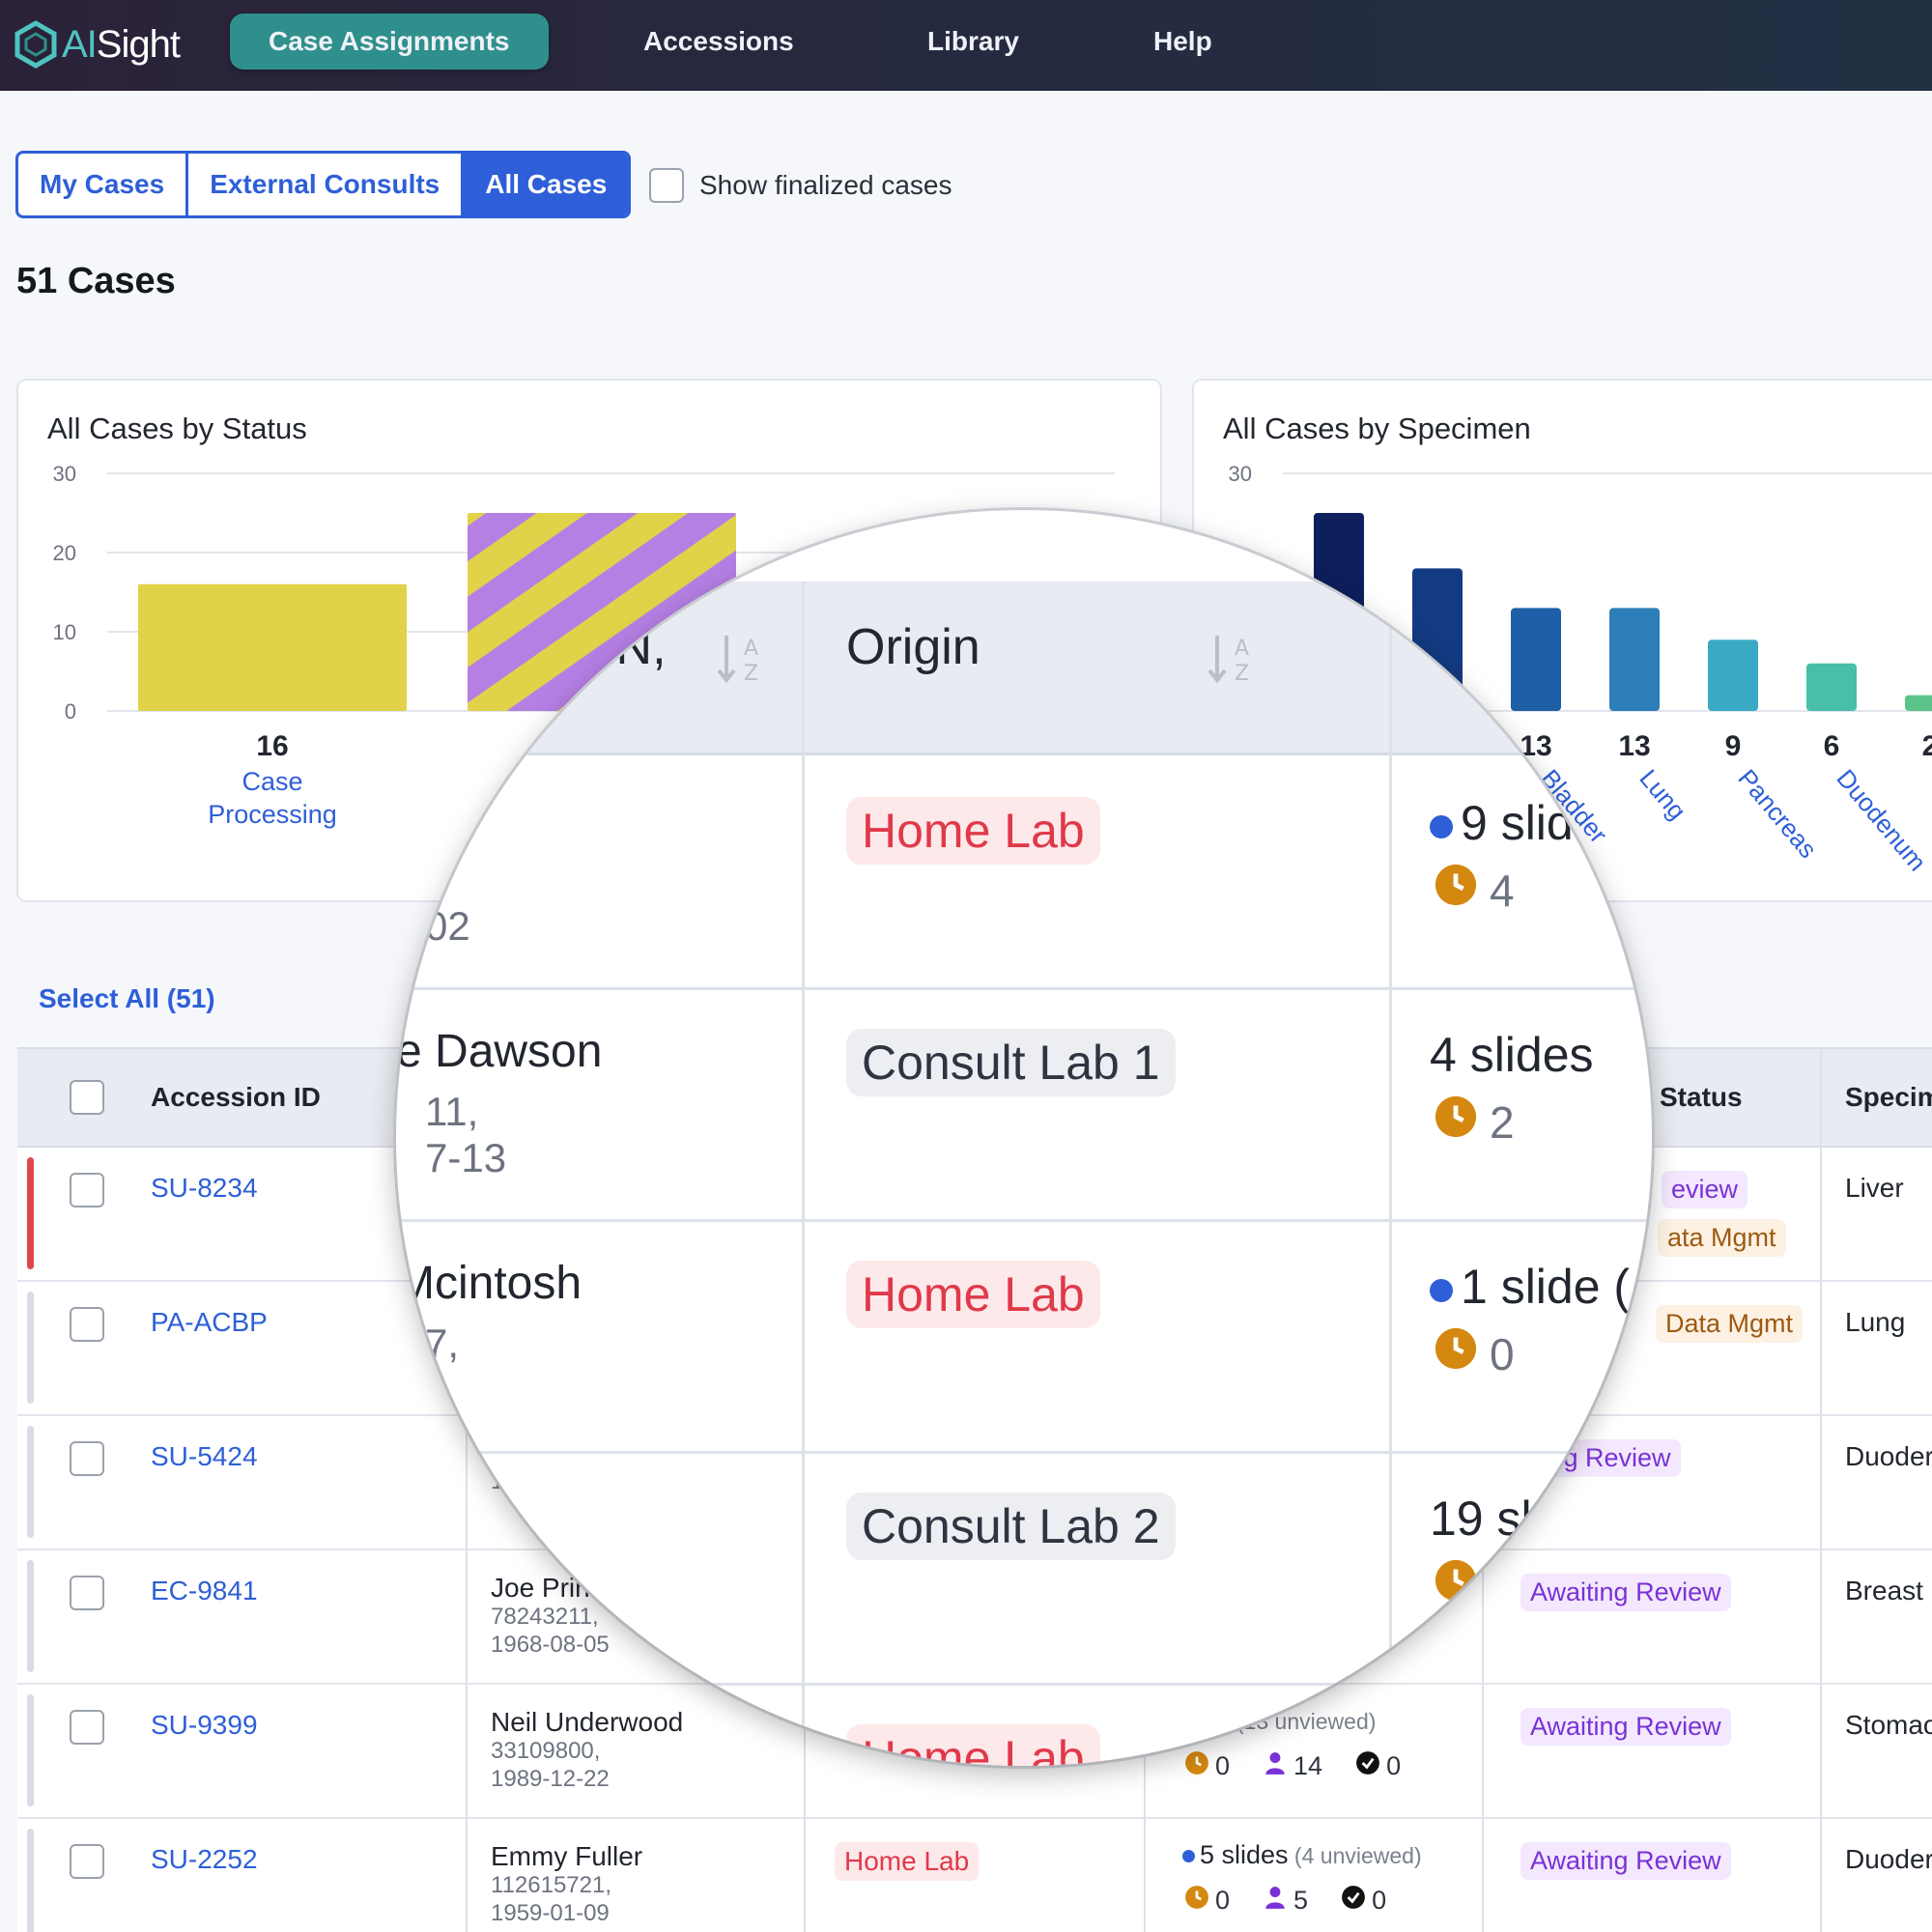  Describe the element at coordinates (587, 1722) in the screenshot. I see `patient-name: Neil Underwood` at that location.